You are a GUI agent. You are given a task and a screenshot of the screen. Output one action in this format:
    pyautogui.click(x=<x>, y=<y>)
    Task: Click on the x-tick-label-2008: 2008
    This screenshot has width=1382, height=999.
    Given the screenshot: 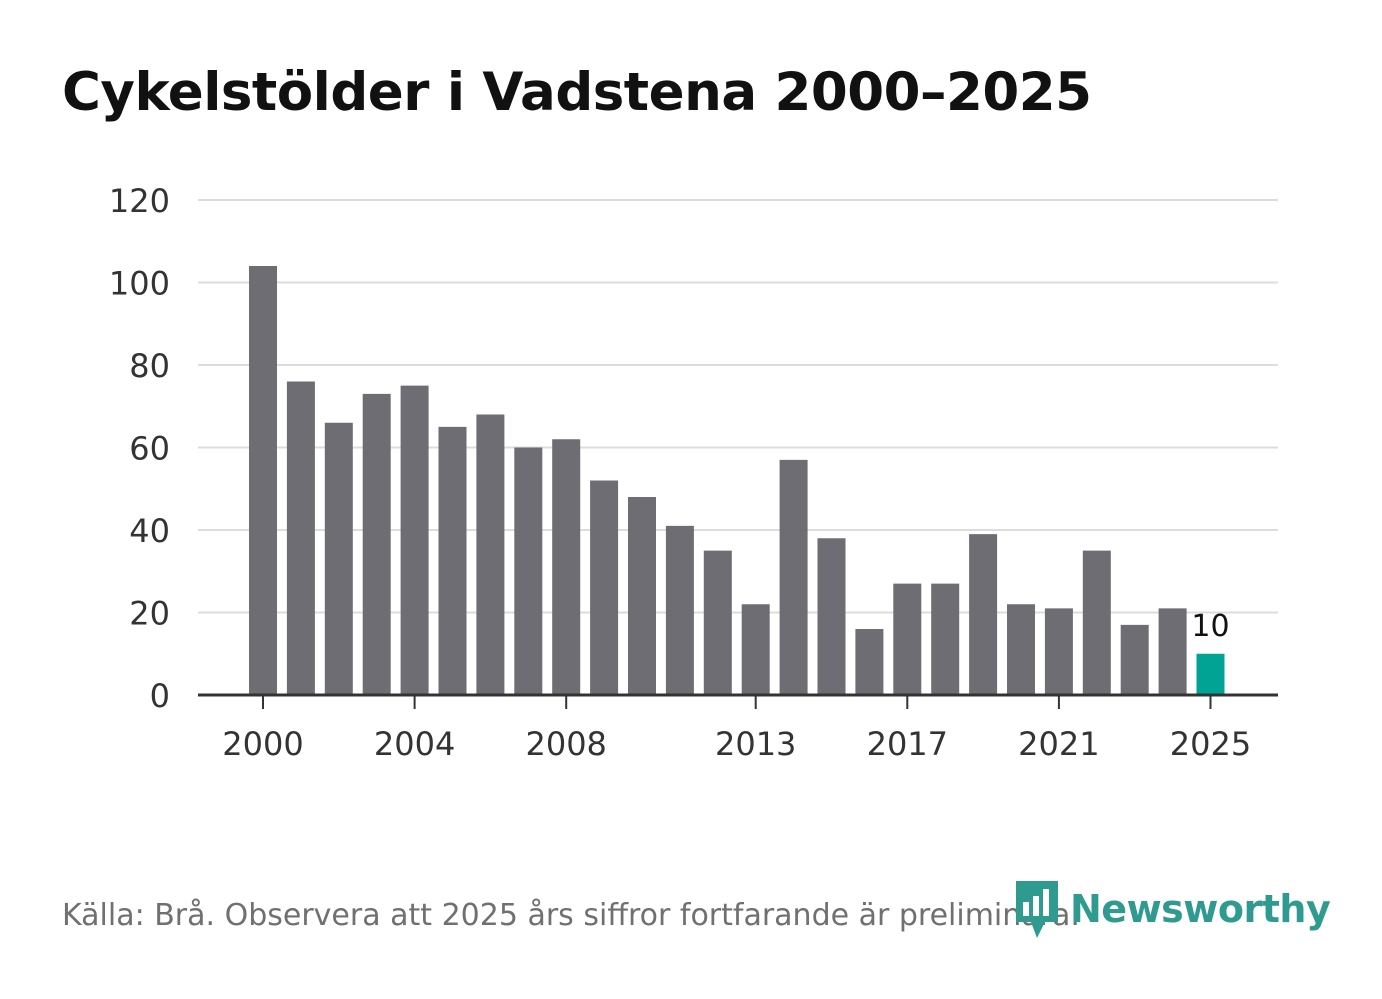 What is the action you would take?
    pyautogui.click(x=565, y=744)
    